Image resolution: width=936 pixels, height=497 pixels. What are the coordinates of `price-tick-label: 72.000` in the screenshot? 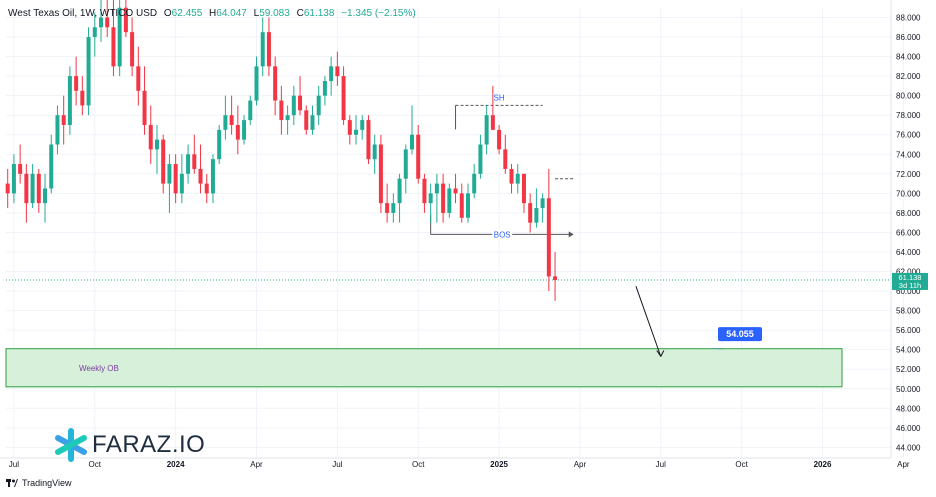 It's located at (908, 174).